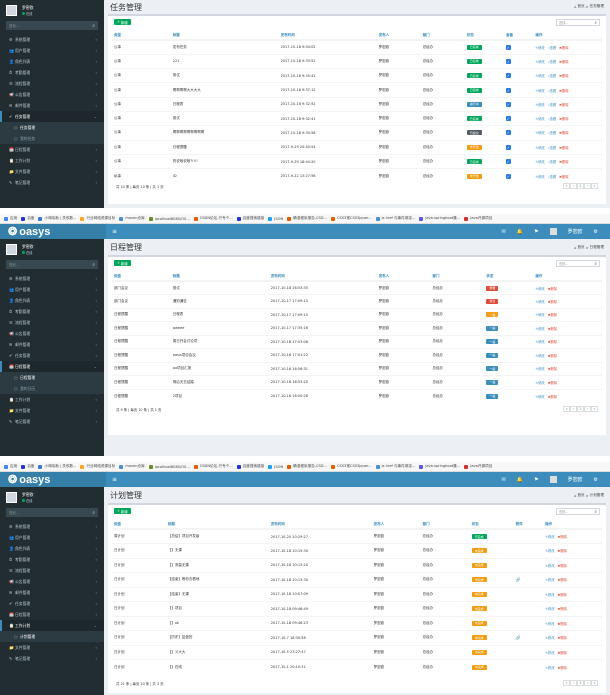 This screenshot has height=695, width=610. I want to click on bookmark-link: 行业网络资源目标, so click(97, 218).